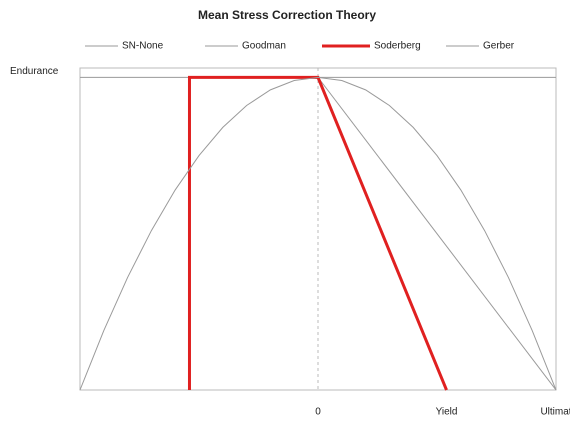  What do you see at coordinates (34, 71) in the screenshot?
I see `y-tick-label: Endurance` at bounding box center [34, 71].